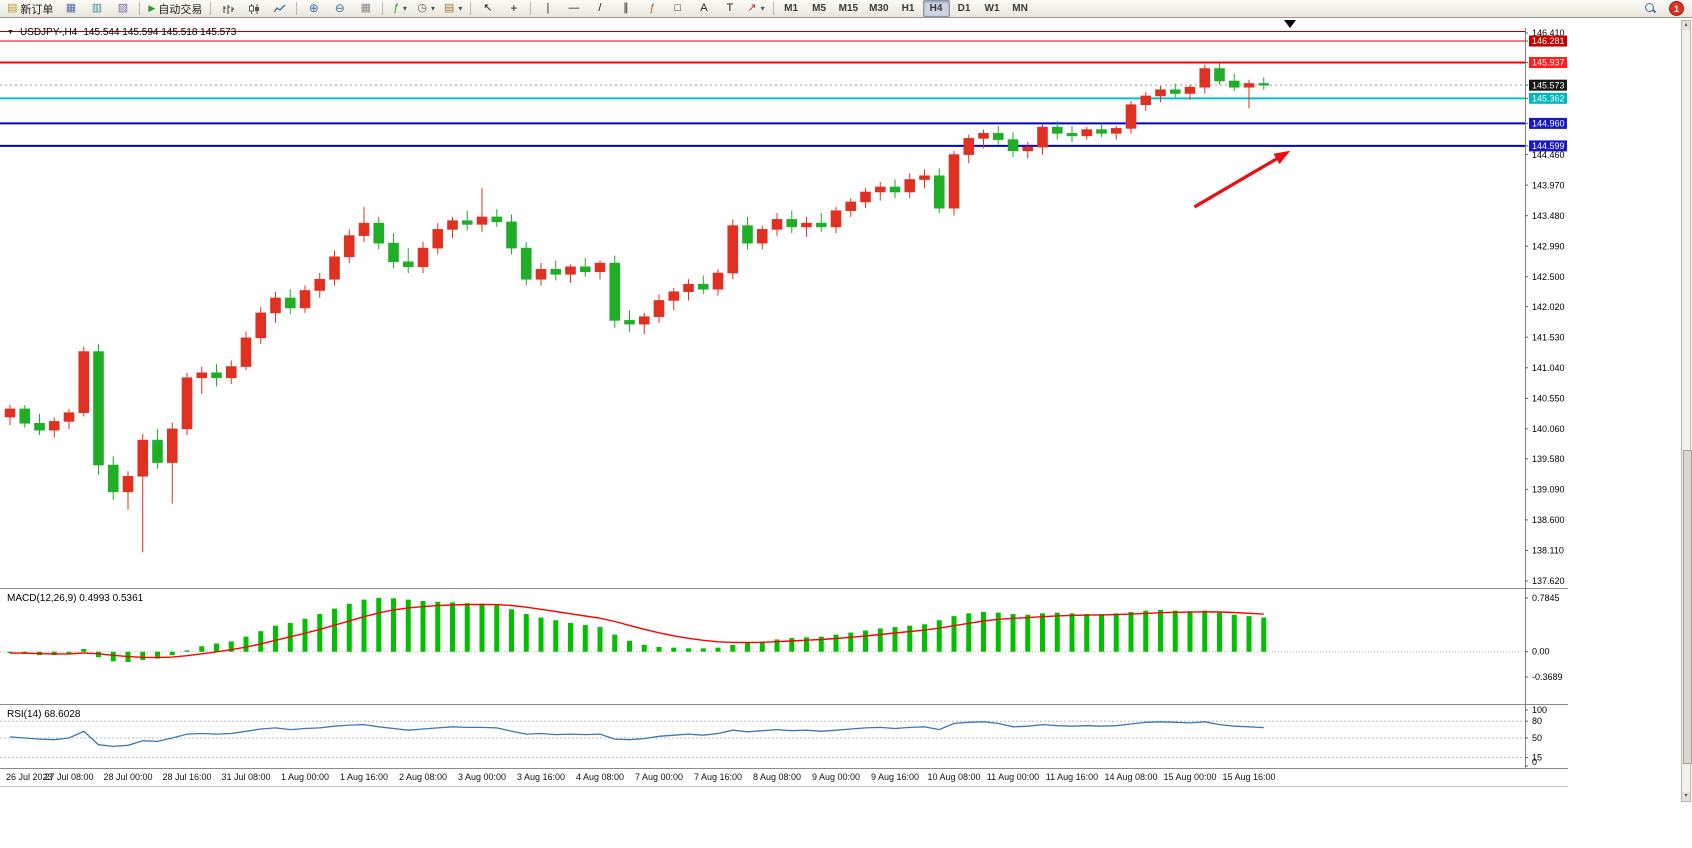 The width and height of the screenshot is (1692, 848). I want to click on fibonacci-icon: ƒ, so click(651, 8).